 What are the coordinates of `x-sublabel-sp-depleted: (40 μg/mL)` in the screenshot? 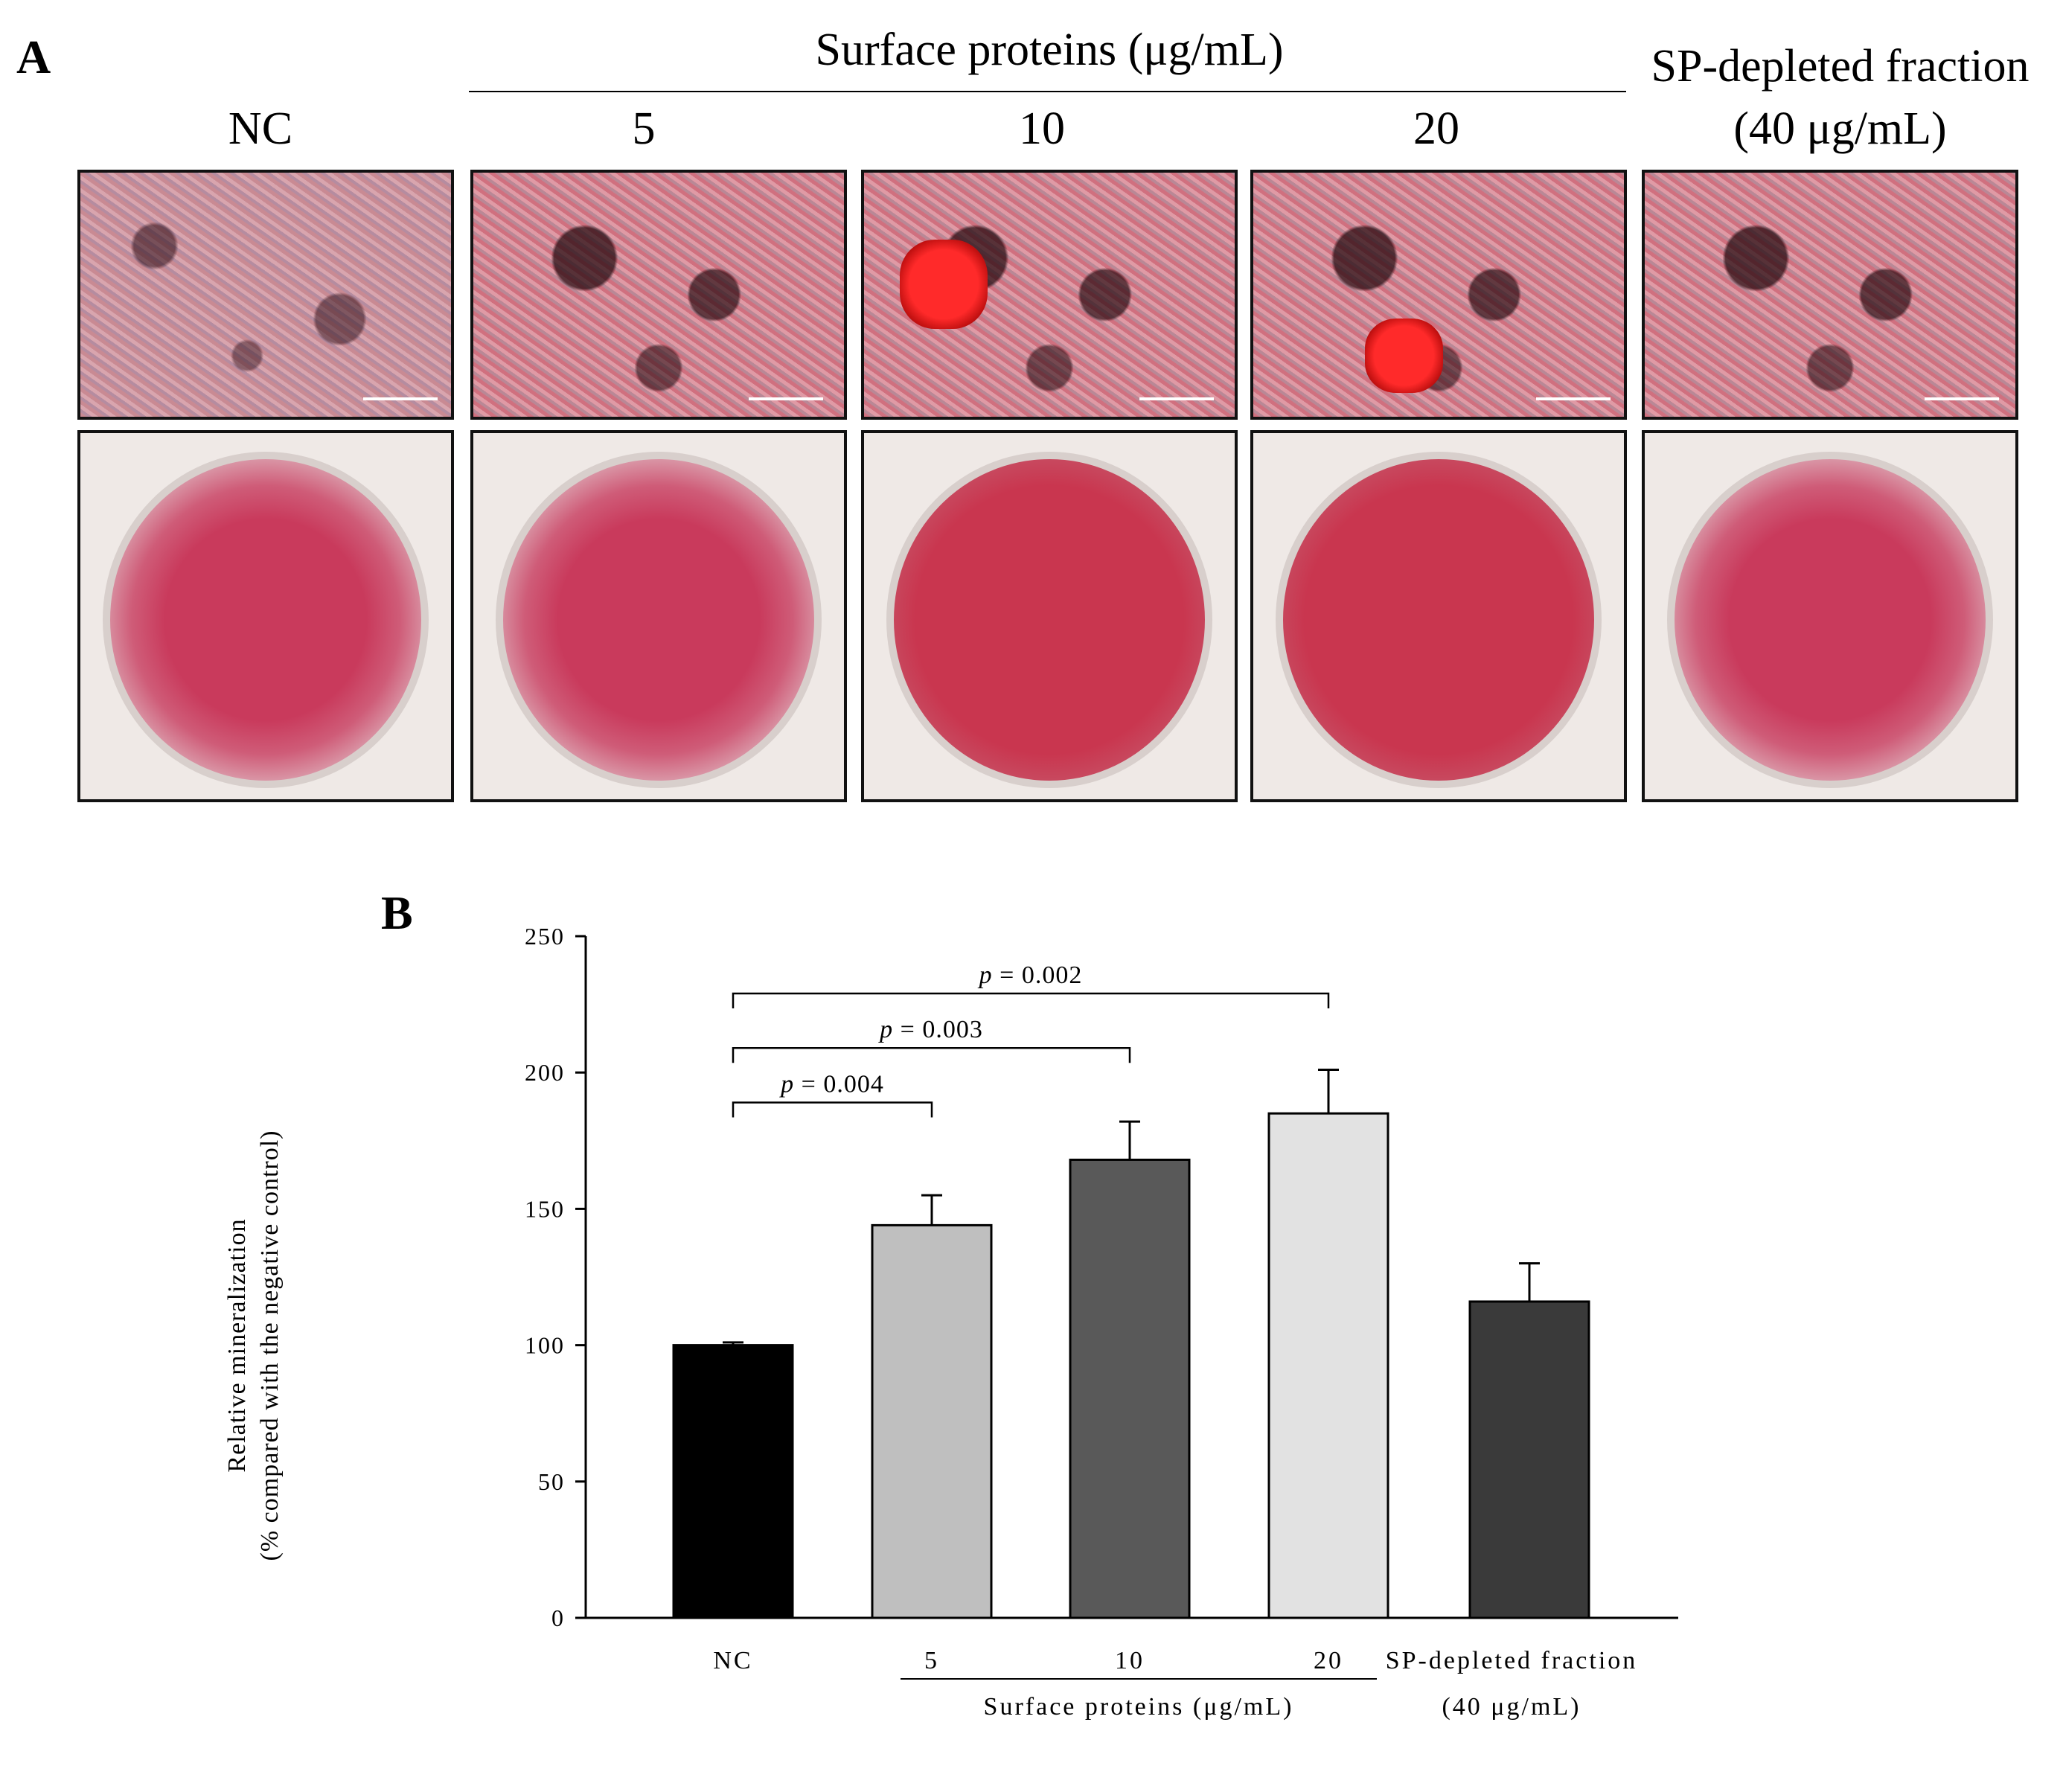 It's located at (1511, 1707).